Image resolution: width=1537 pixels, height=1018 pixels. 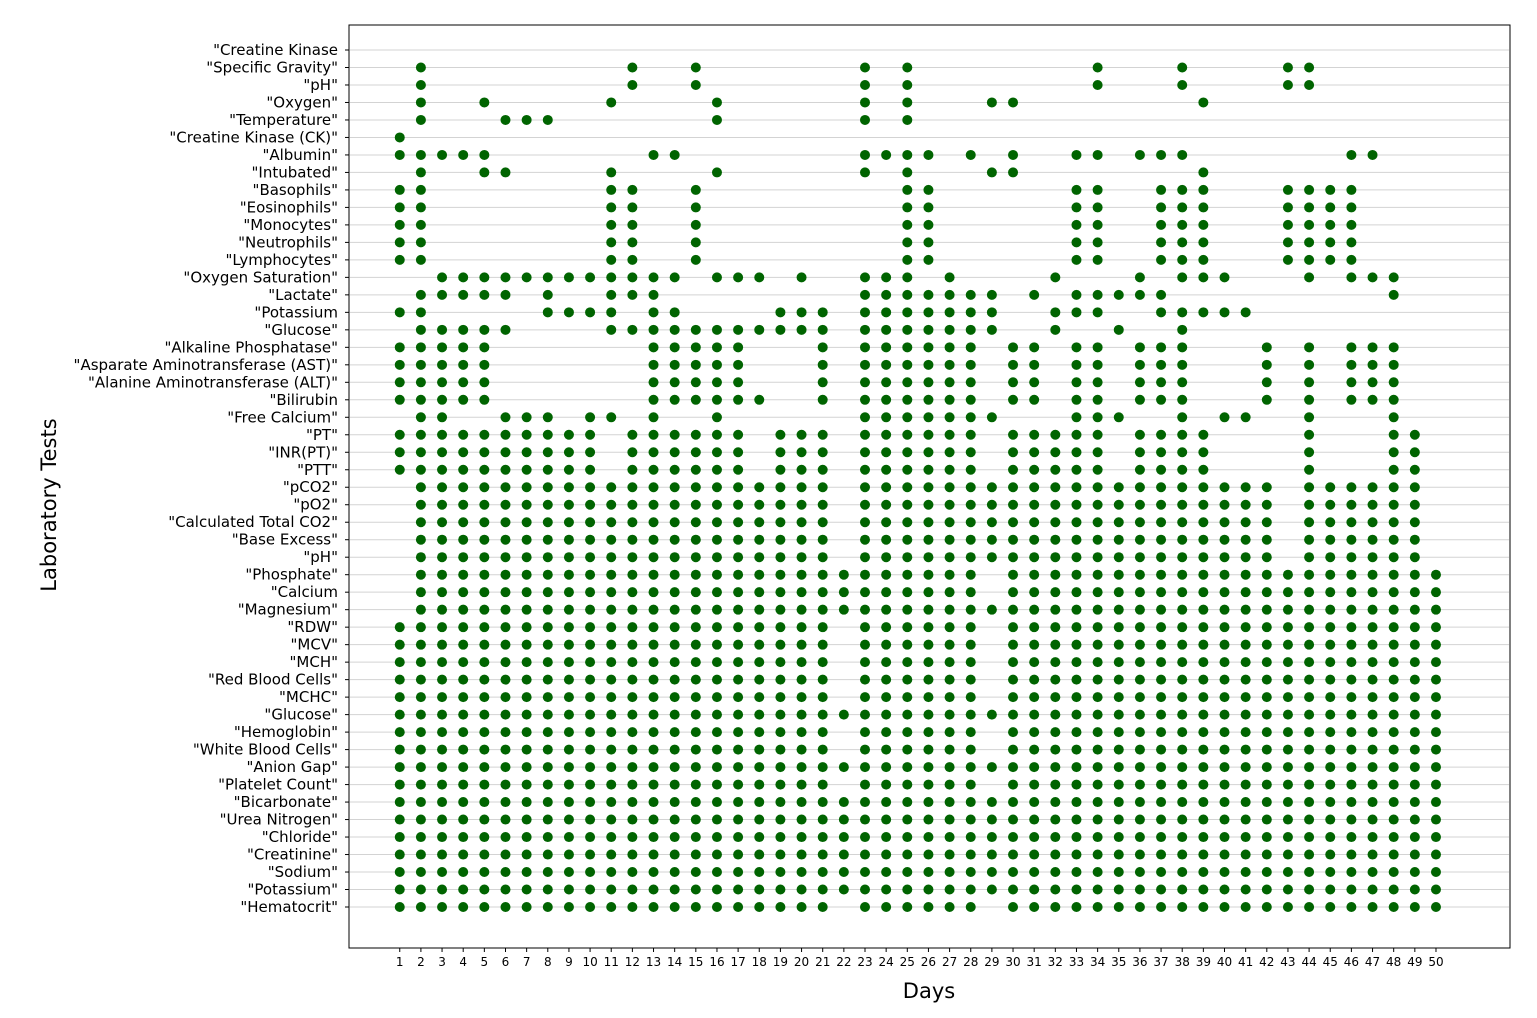 I want to click on y-tick-label: "Monocytes", so click(x=290, y=225).